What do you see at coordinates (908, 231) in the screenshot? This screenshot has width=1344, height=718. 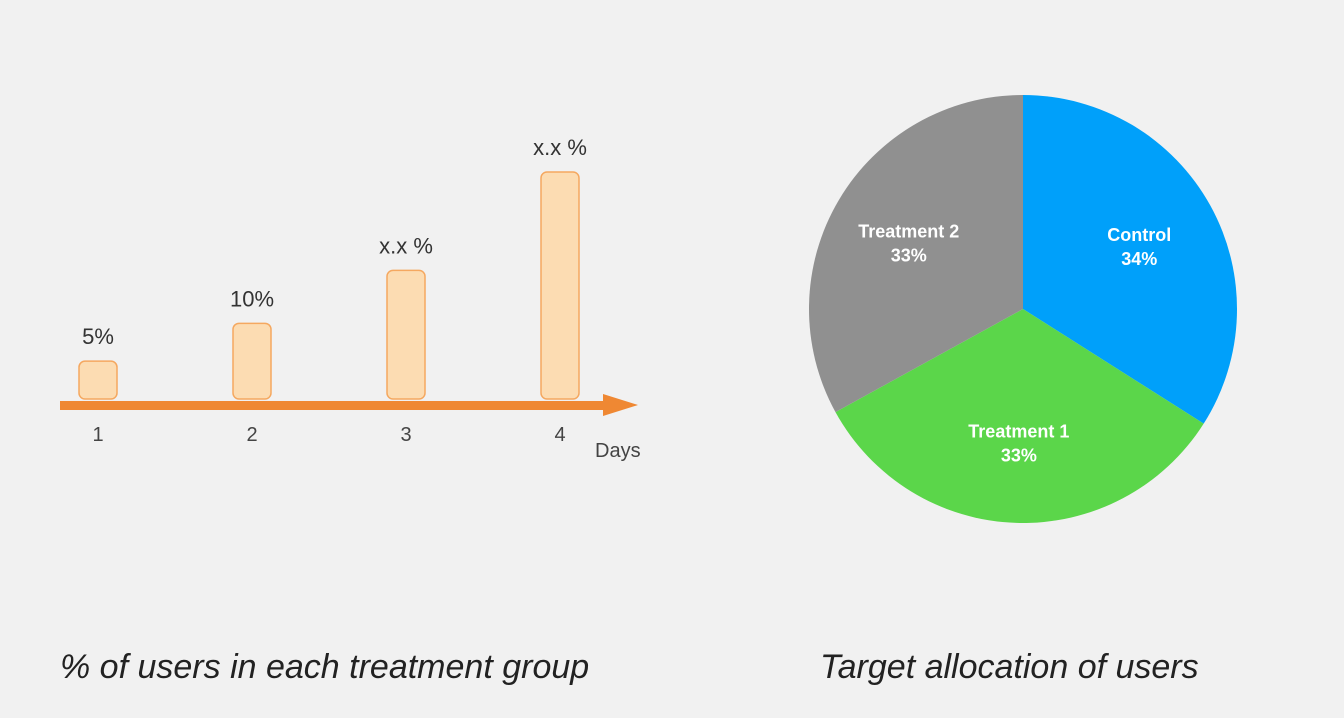 I see `pie-slice-label: Treatment 2` at bounding box center [908, 231].